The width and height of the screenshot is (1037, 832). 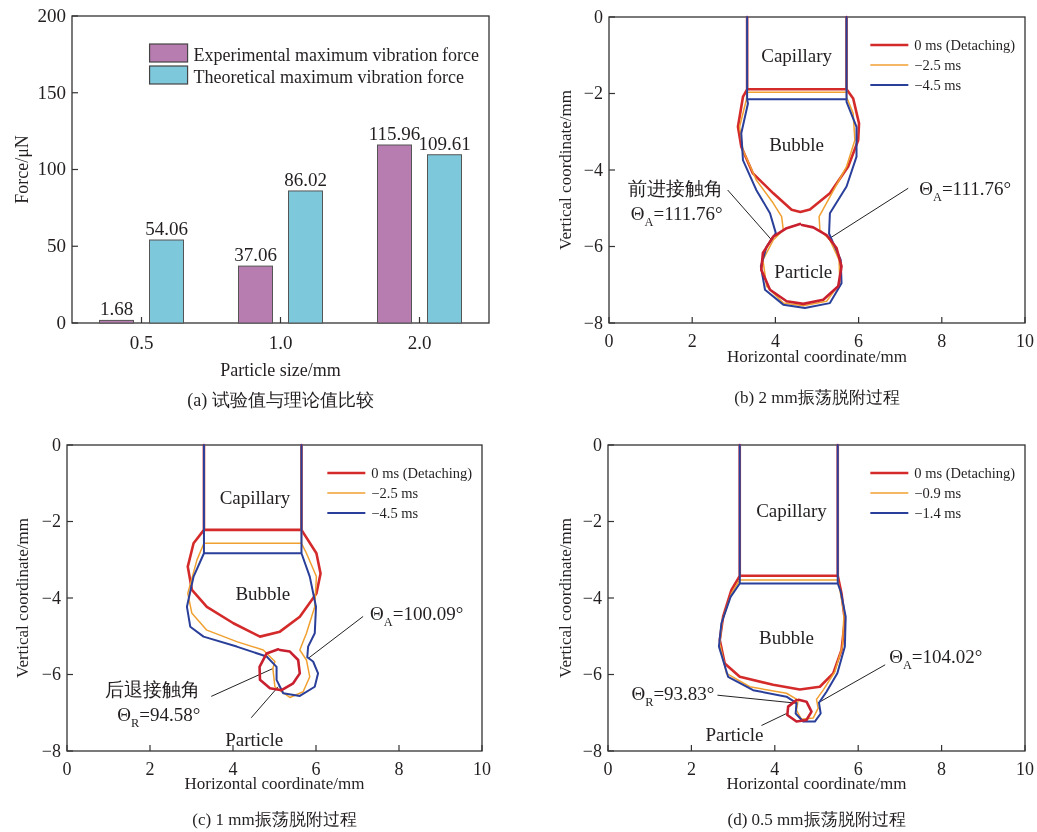 I want to click on x-tick-label: 1.0, so click(x=280, y=342).